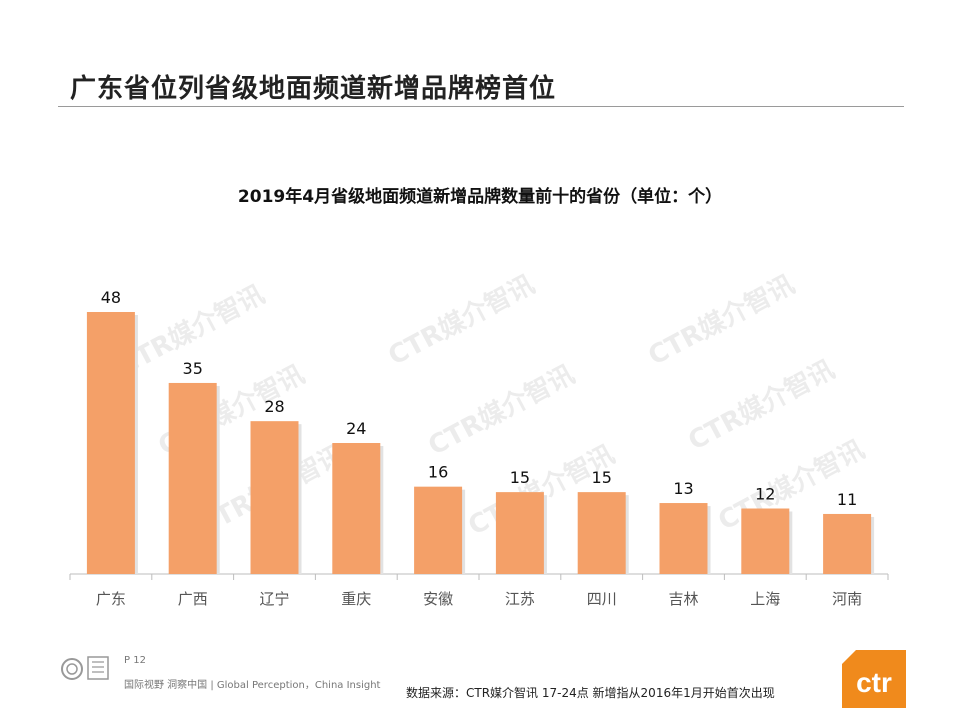 The height and width of the screenshot is (720, 960). I want to click on bar-辽宁, so click(274, 497).